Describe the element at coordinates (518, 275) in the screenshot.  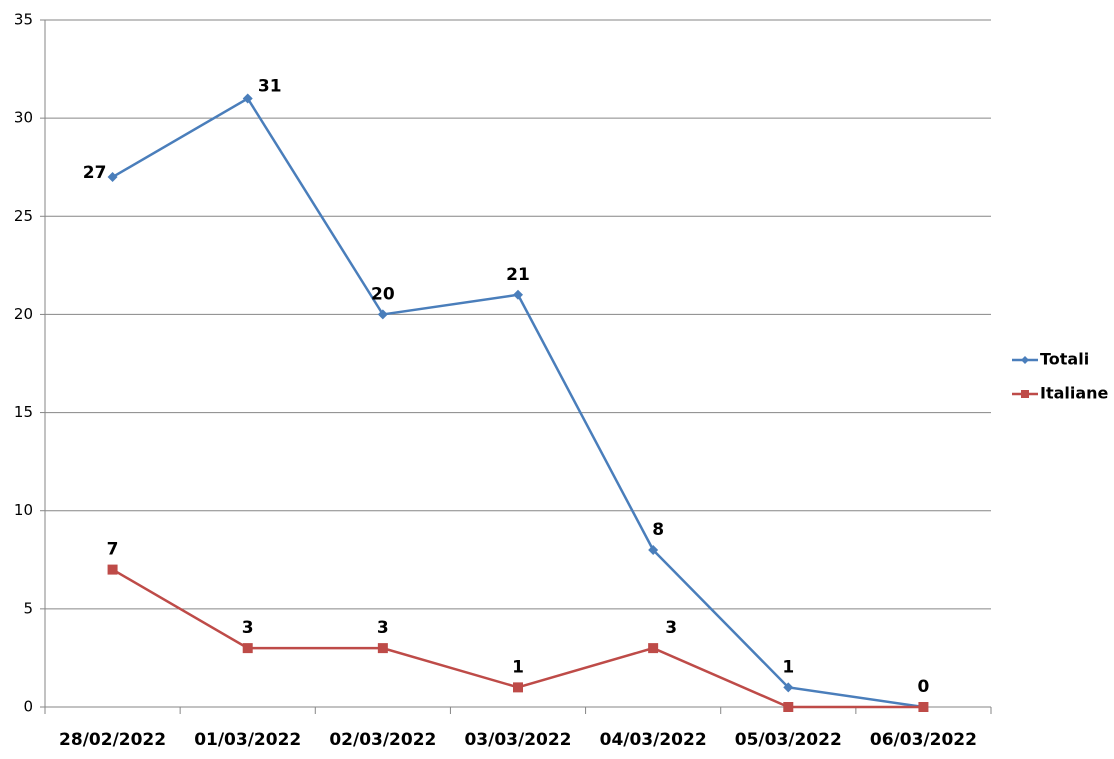
I see `data-label: 21` at that location.